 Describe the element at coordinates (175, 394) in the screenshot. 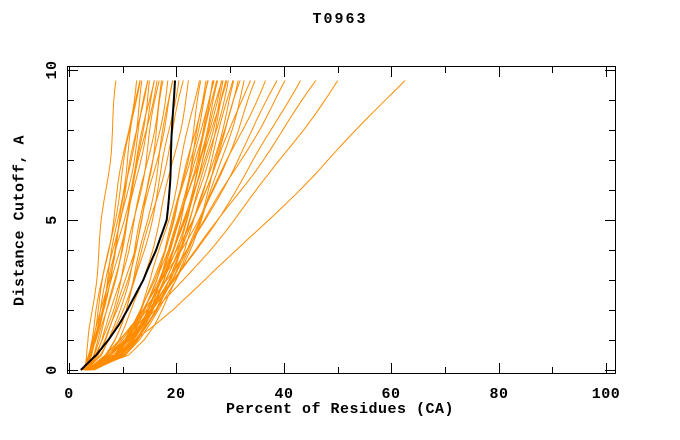

I see `x-tick-label: 20` at that location.